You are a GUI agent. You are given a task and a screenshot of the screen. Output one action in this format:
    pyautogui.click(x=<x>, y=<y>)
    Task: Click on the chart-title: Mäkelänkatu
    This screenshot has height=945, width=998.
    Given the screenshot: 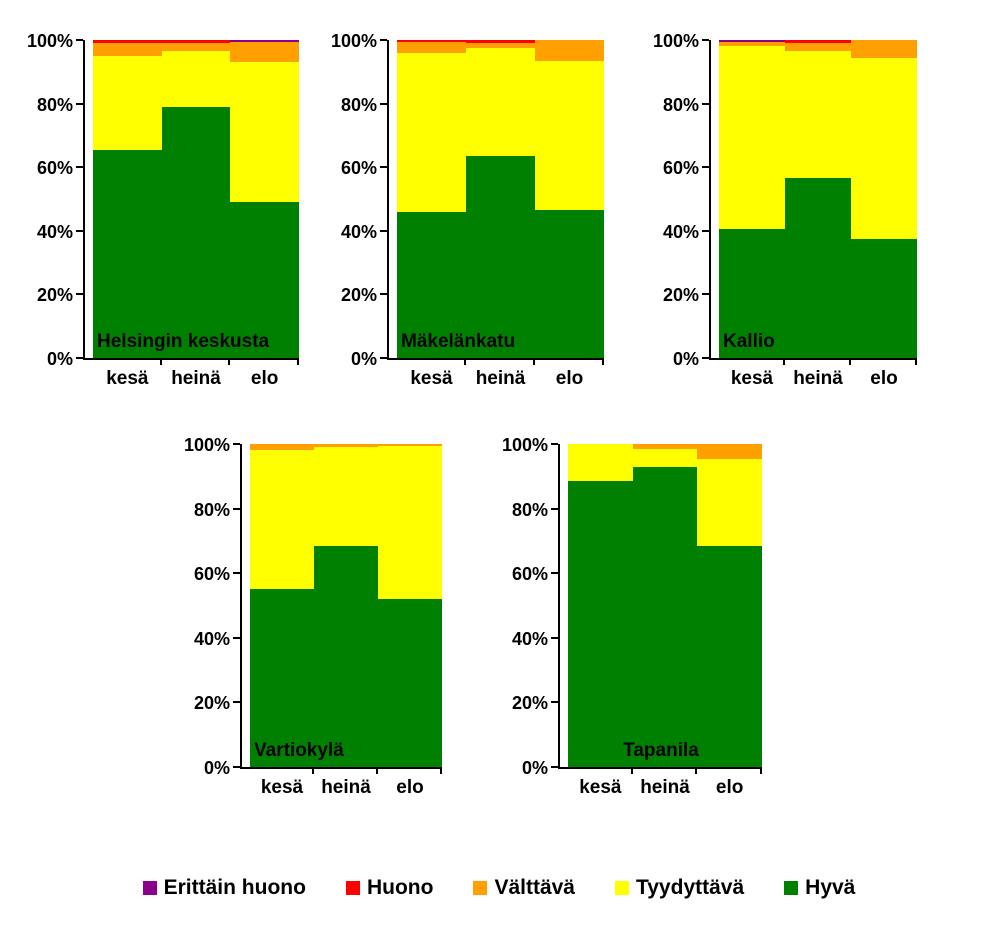 What is the action you would take?
    pyautogui.click(x=458, y=341)
    